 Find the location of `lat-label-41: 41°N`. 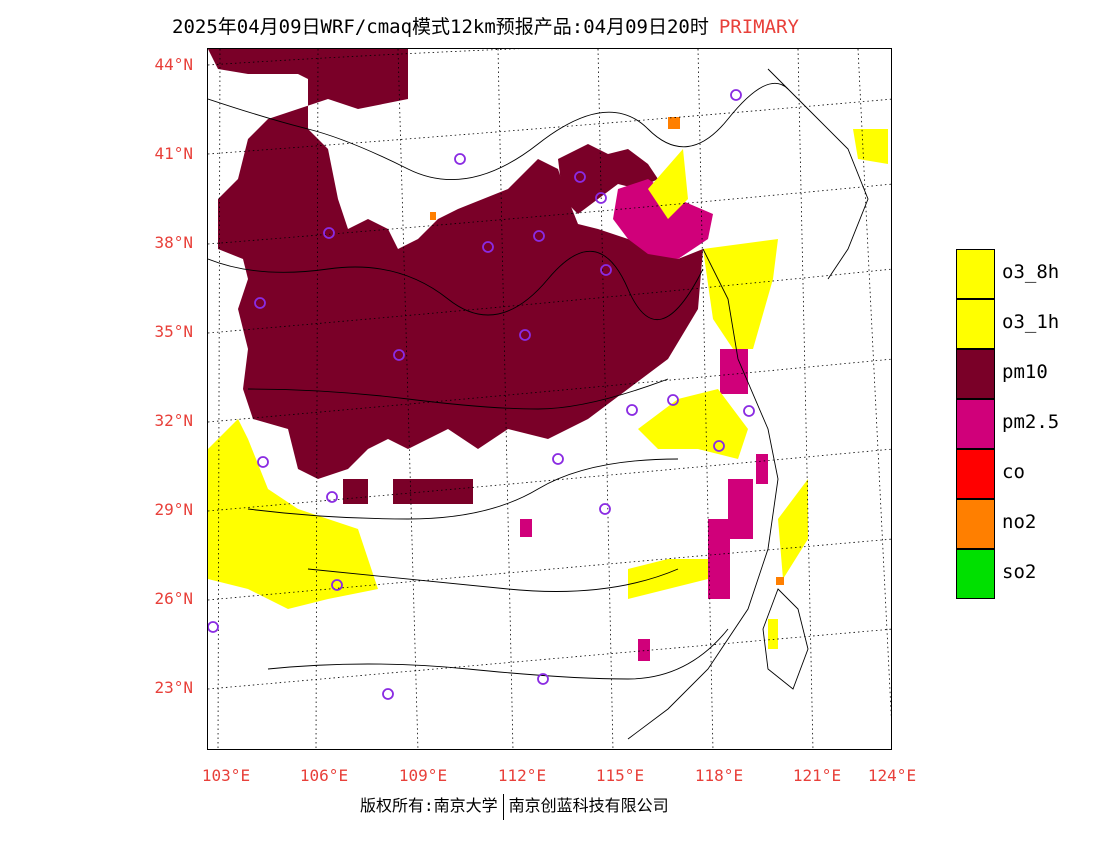

lat-label-41: 41°N is located at coordinates (173, 153).